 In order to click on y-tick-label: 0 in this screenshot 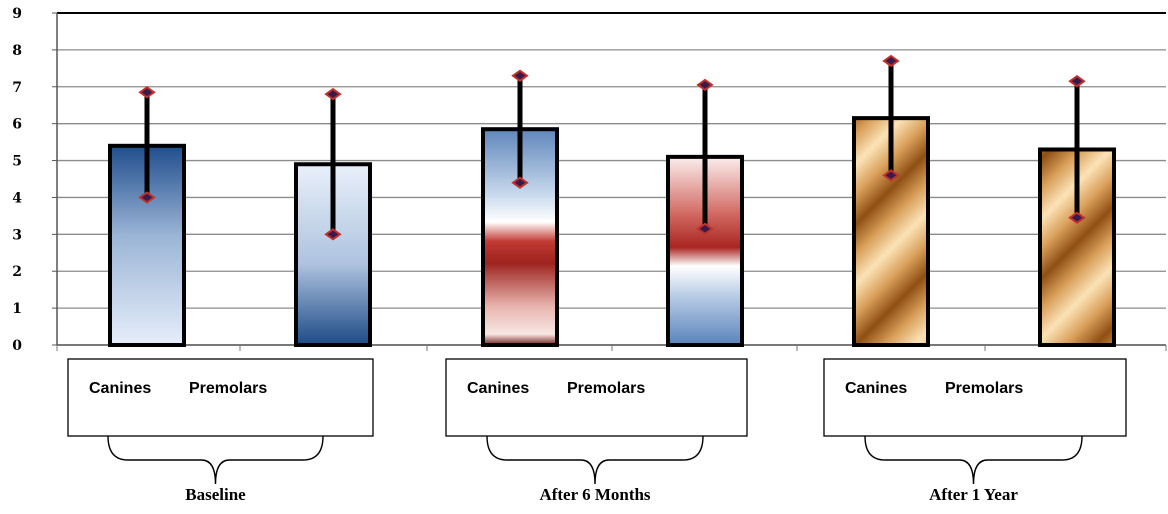, I will do `click(17, 346)`.